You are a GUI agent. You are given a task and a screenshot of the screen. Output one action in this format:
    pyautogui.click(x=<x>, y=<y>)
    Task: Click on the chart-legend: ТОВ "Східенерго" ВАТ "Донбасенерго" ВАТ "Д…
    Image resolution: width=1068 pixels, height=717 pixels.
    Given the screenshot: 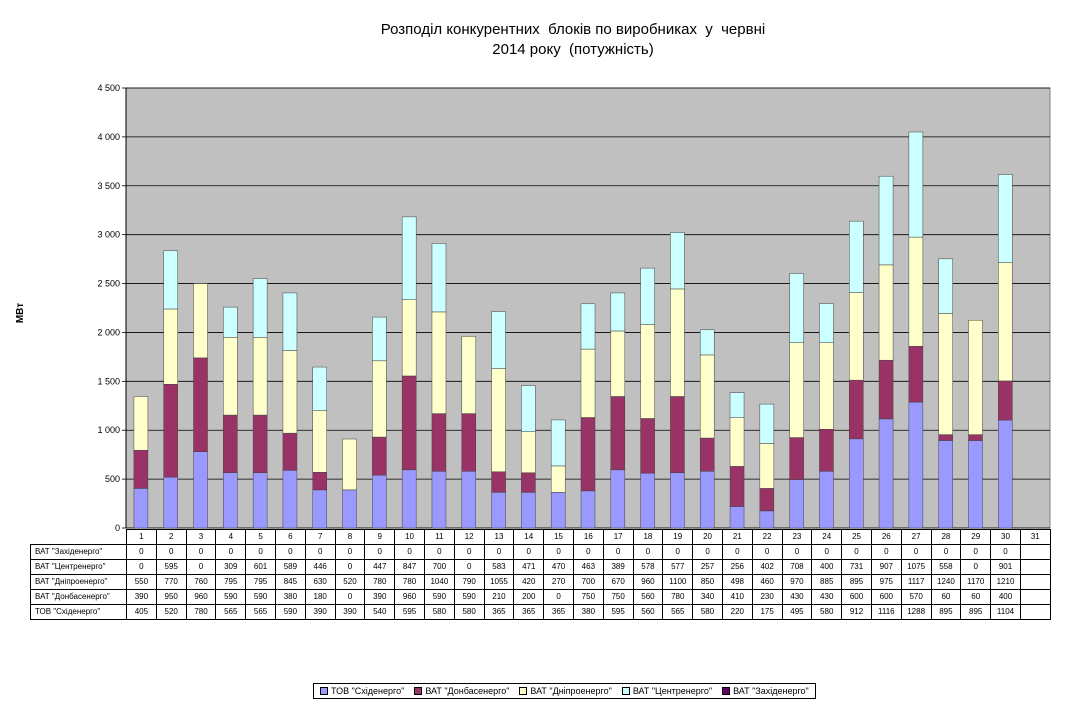 What is the action you would take?
    pyautogui.click(x=564, y=691)
    